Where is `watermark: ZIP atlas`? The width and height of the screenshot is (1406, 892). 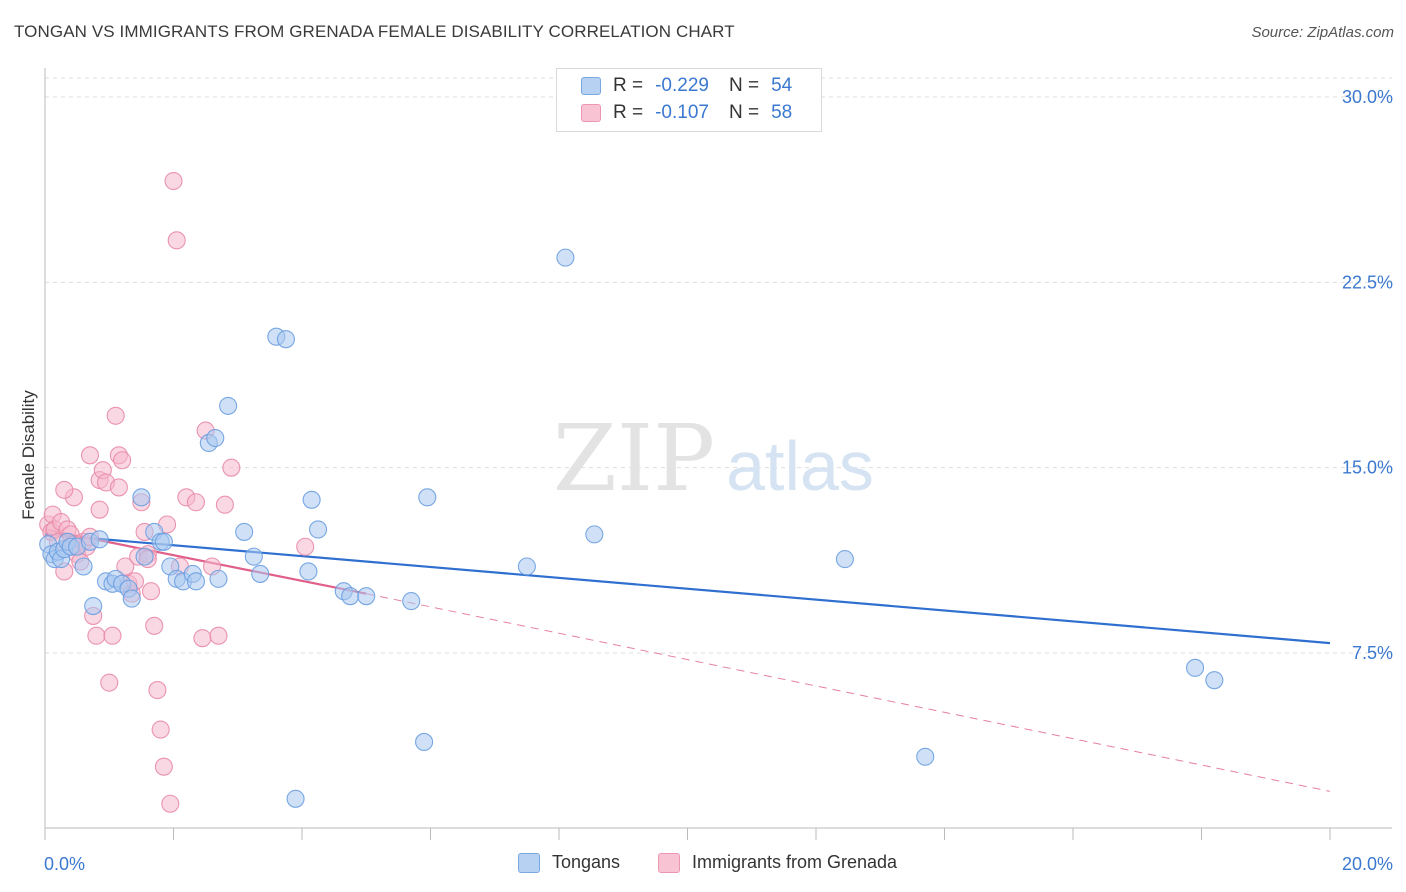
watermark: ZIP atlas is located at coordinates (713, 458).